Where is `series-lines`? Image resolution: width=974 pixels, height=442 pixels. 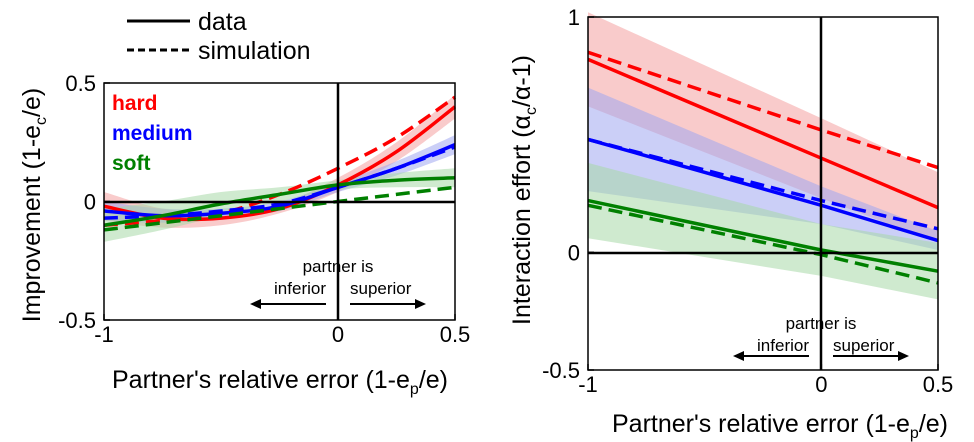
series-lines is located at coordinates (280, 163).